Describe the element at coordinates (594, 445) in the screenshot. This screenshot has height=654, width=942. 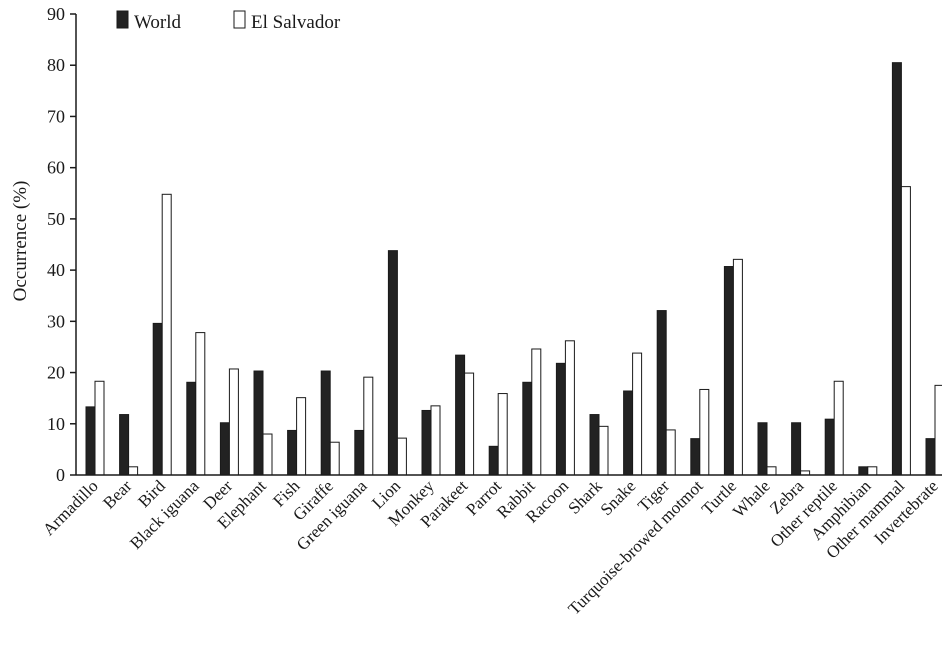
I see `bar-world-shark` at that location.